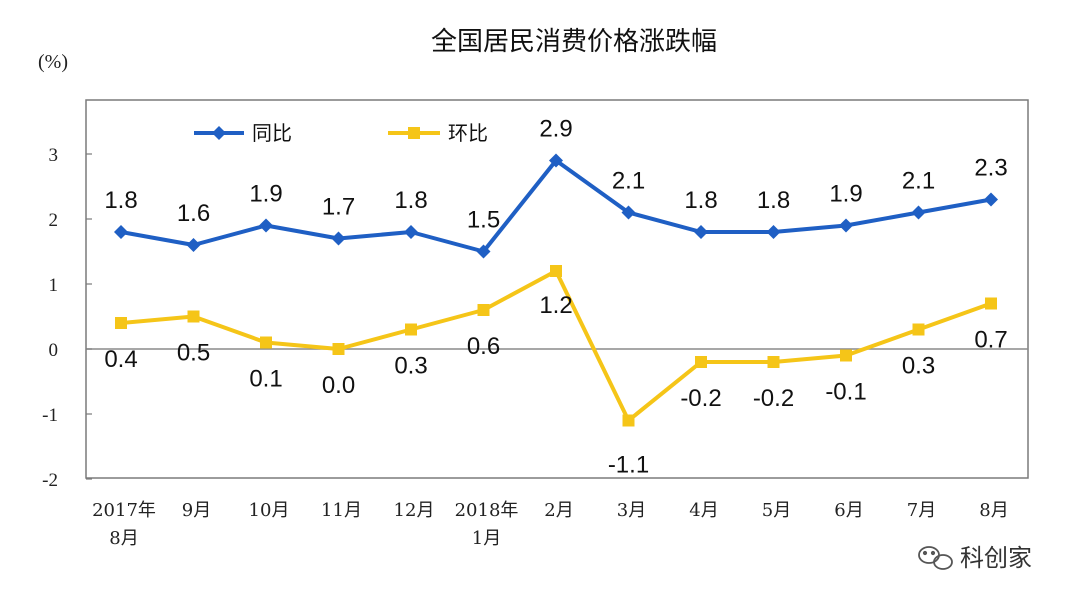  I want to click on y-tick-label: -1, so click(50, 415).